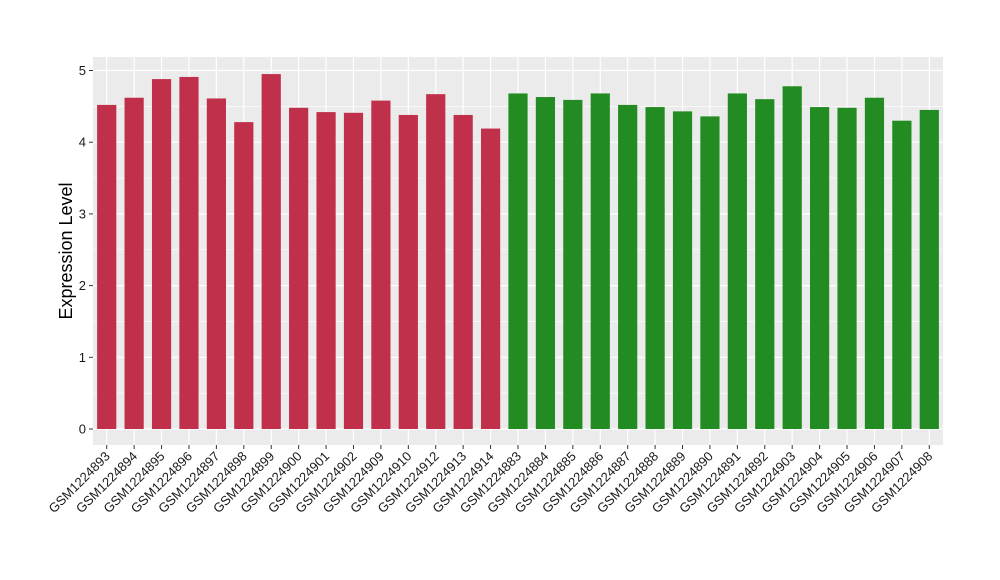 The width and height of the screenshot is (1000, 580). Describe the element at coordinates (82, 142) in the screenshot. I see `y-tick-label: 4` at that location.